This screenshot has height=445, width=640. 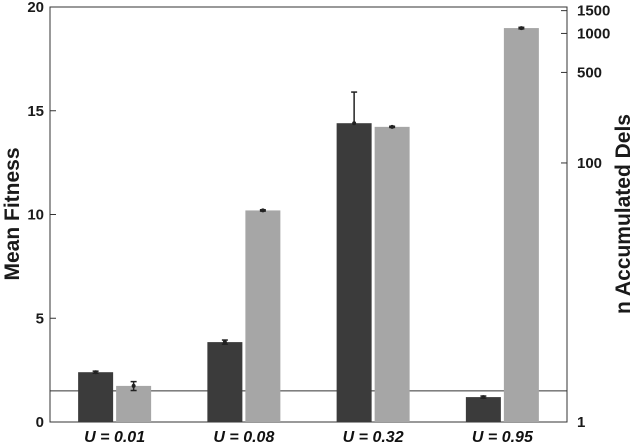 I want to click on right-axis-tick-label: 1, so click(x=581, y=422).